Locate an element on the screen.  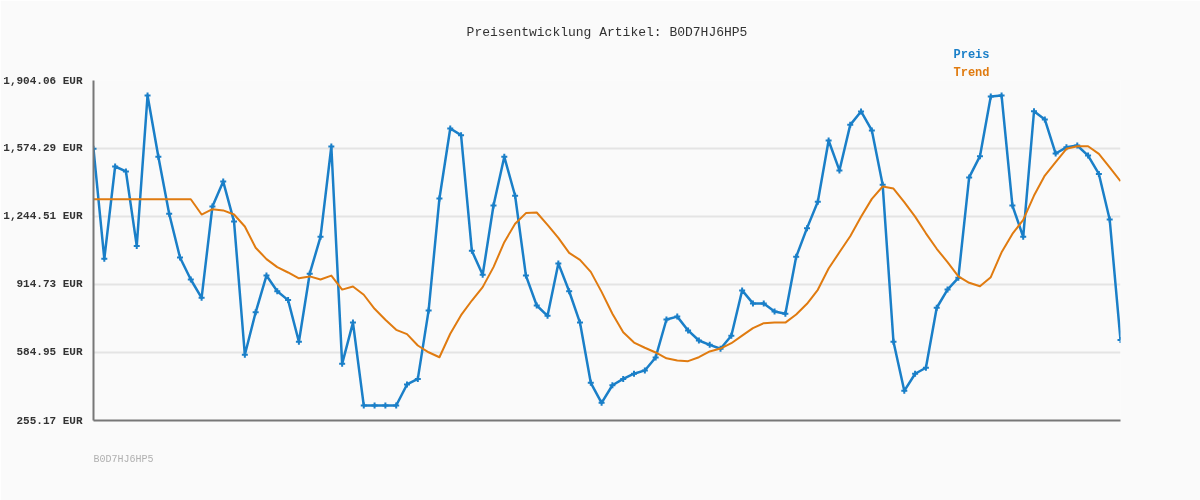
text: Preis is located at coordinates (971, 54).